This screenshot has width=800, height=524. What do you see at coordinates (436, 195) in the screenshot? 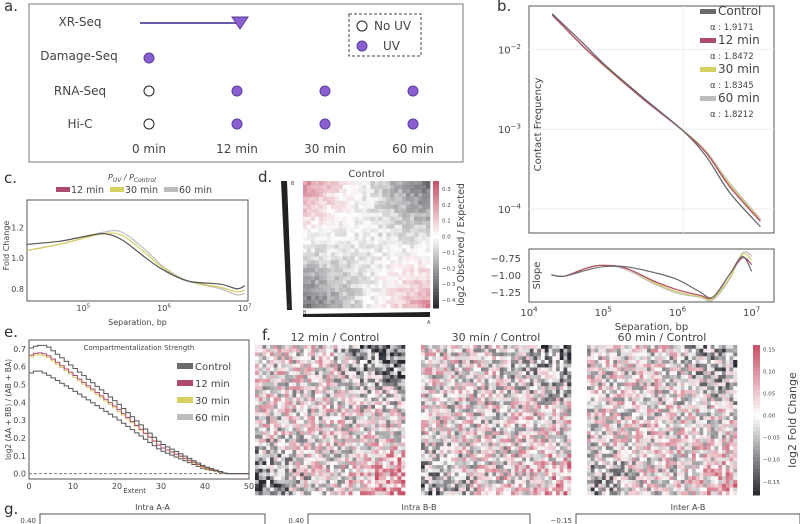
I see `colorbar-segment` at bounding box center [436, 195].